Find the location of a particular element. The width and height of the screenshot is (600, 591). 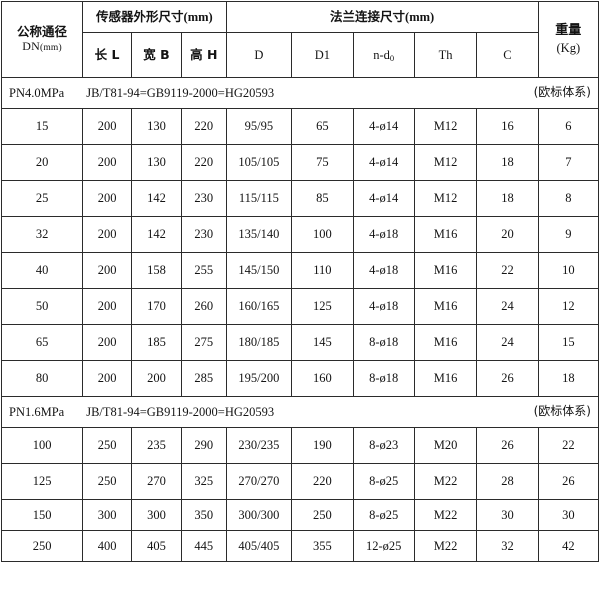

cell-dn: 65 is located at coordinates (42, 342).